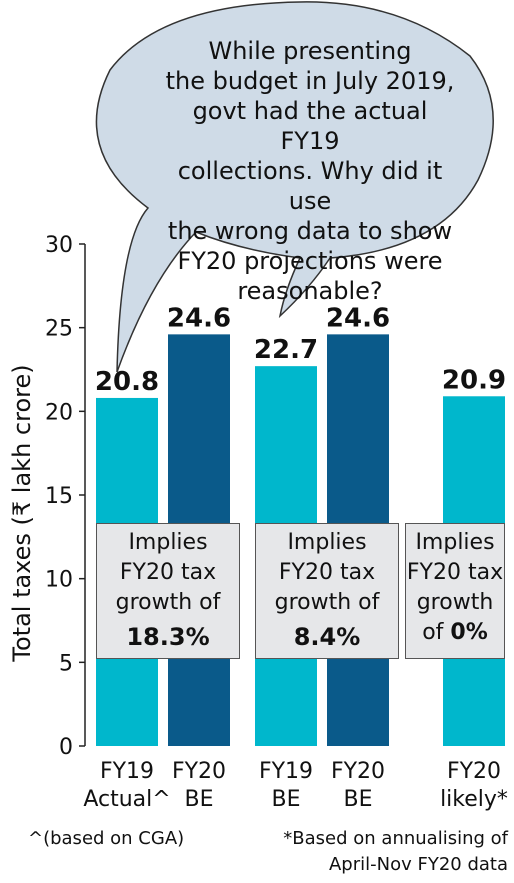  I want to click on y-tick-label: 15, so click(59, 496).